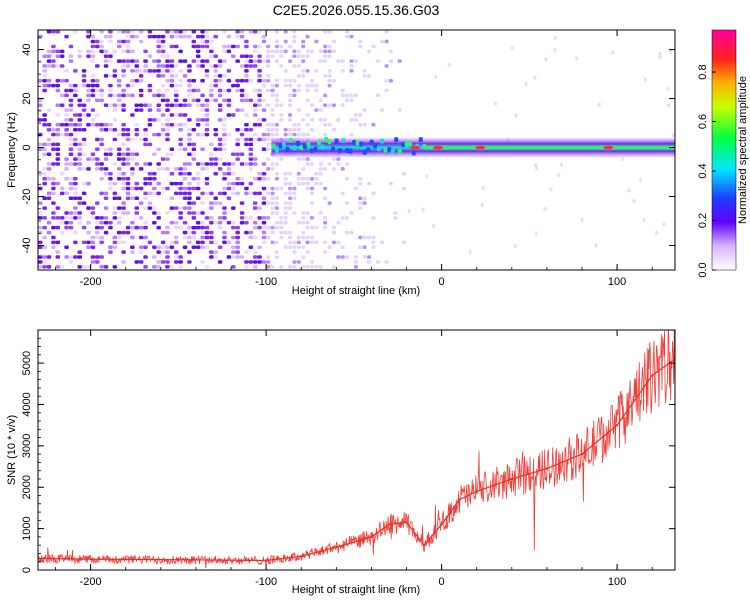  Describe the element at coordinates (703, 220) in the screenshot. I see `colorbar-tick-label: 0.2` at that location.